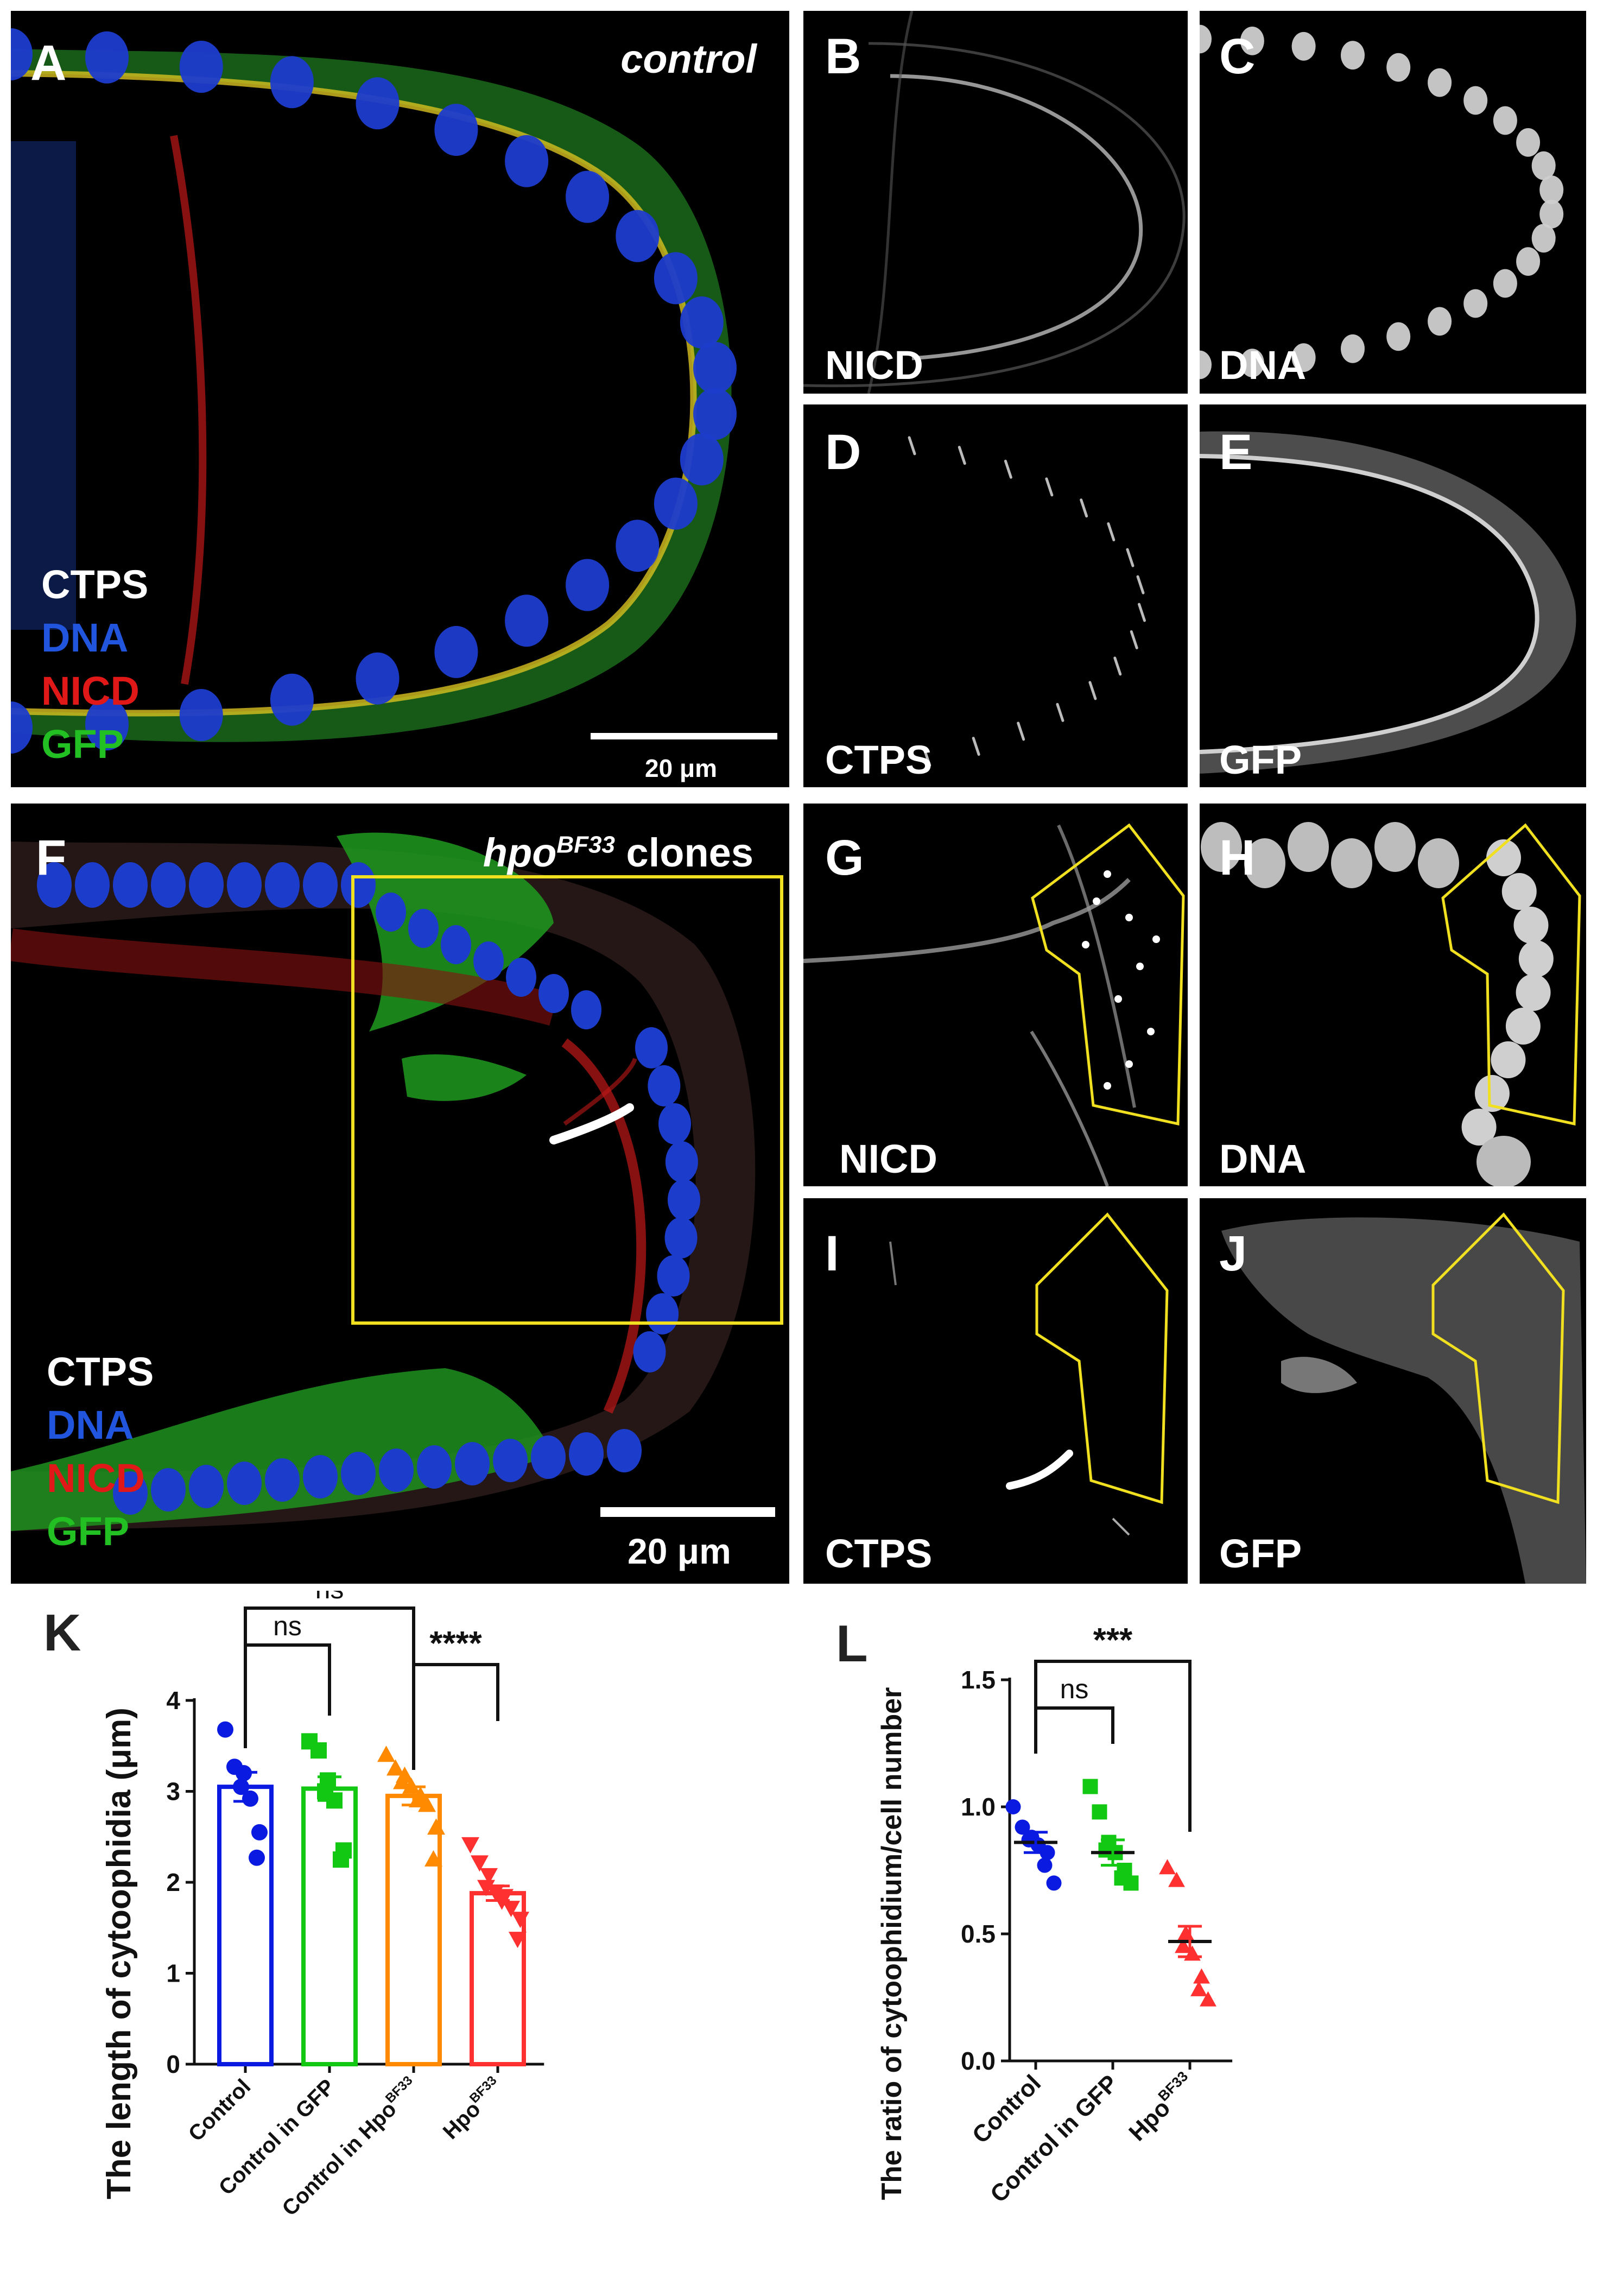  I want to click on channel-label-g: NICD, so click(888, 1158).